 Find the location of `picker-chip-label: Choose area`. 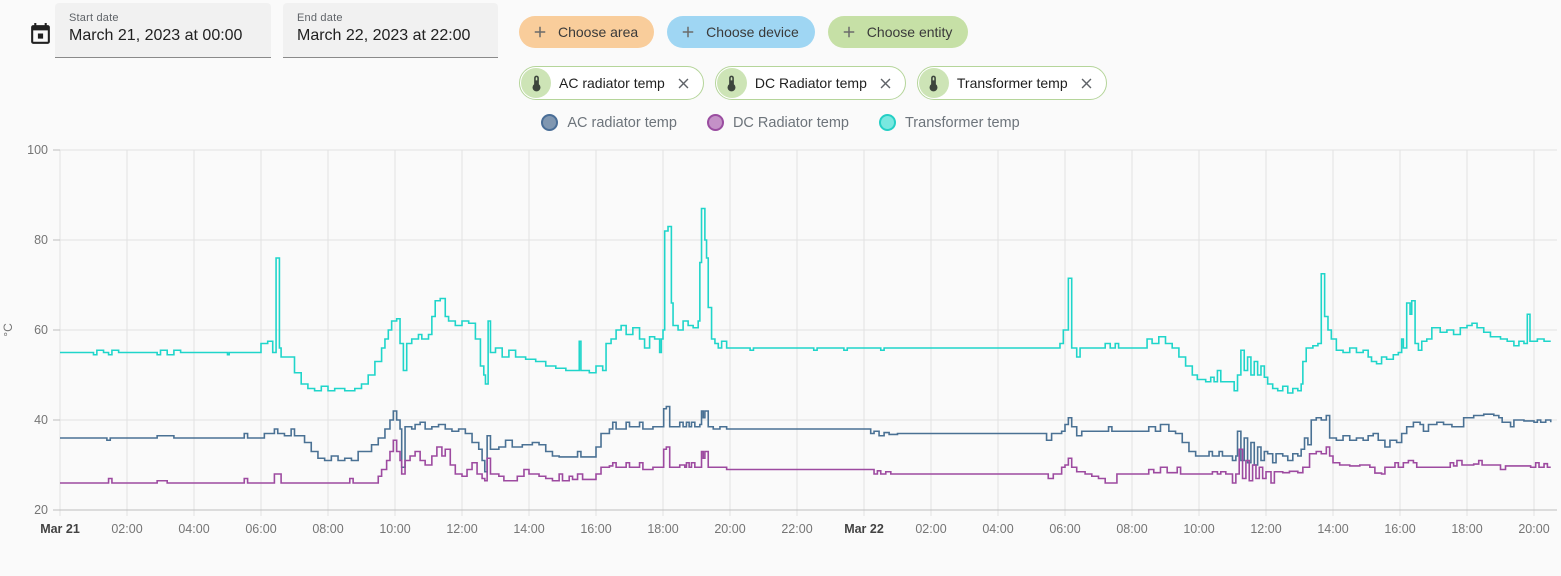

picker-chip-label: Choose area is located at coordinates (598, 32).